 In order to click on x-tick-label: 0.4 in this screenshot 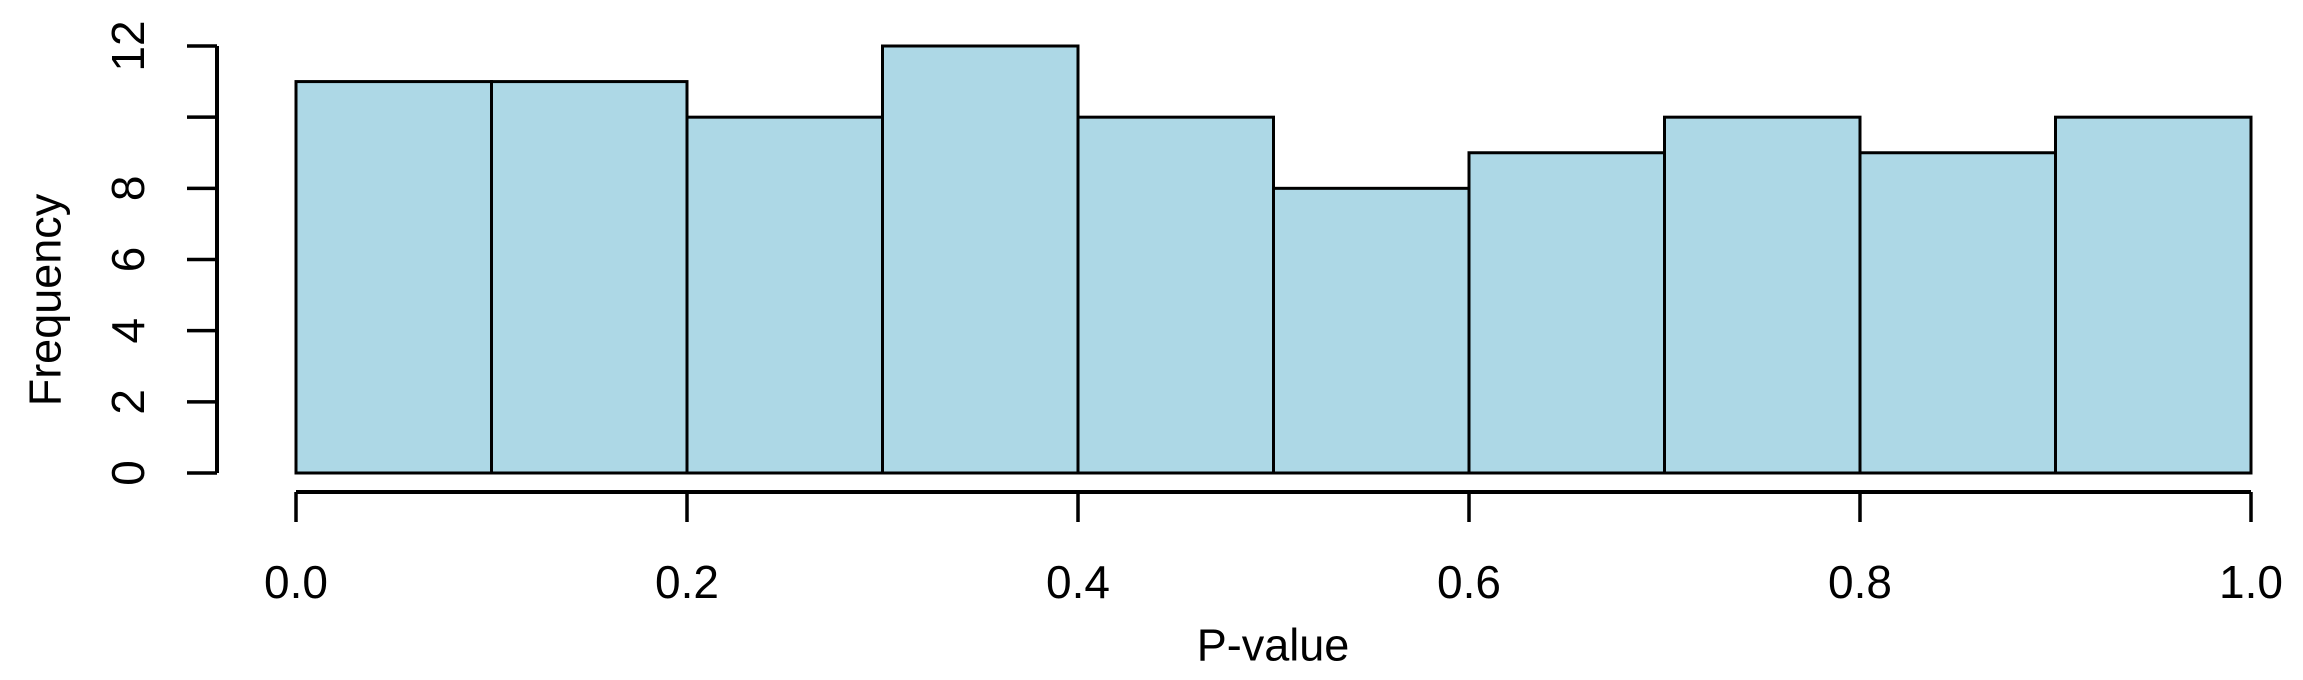, I will do `click(1078, 582)`.